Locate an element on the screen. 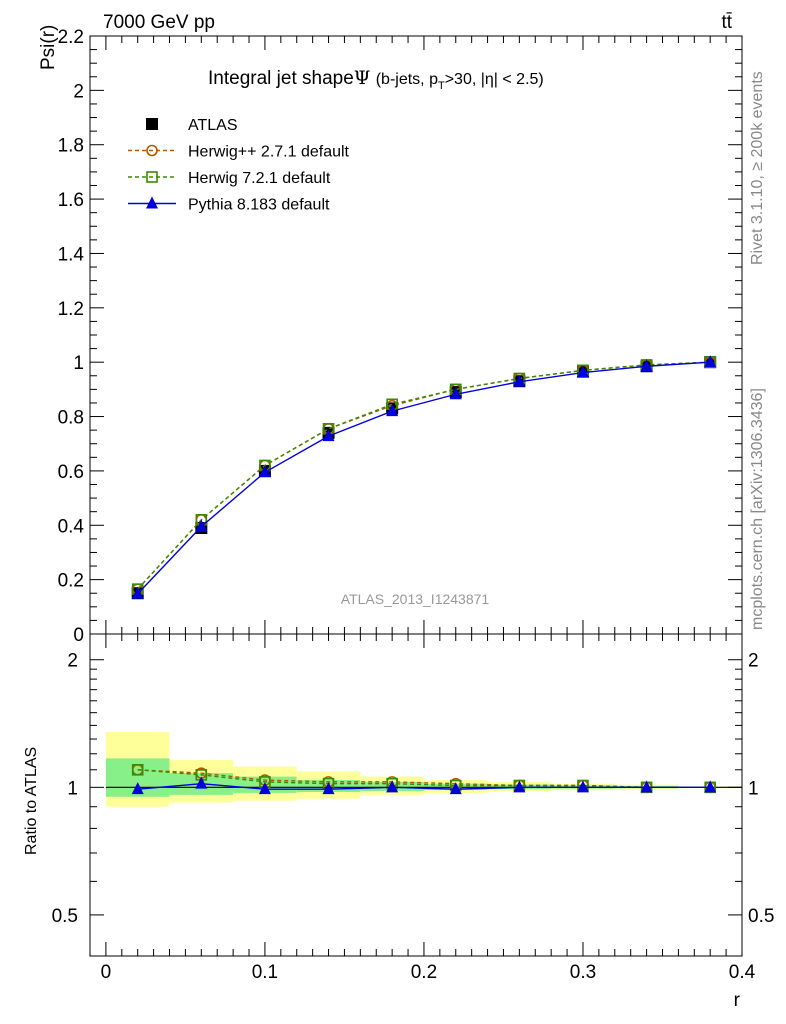 The height and width of the screenshot is (1024, 786). ratio-y-tick-label-right: 2 is located at coordinates (753, 661).